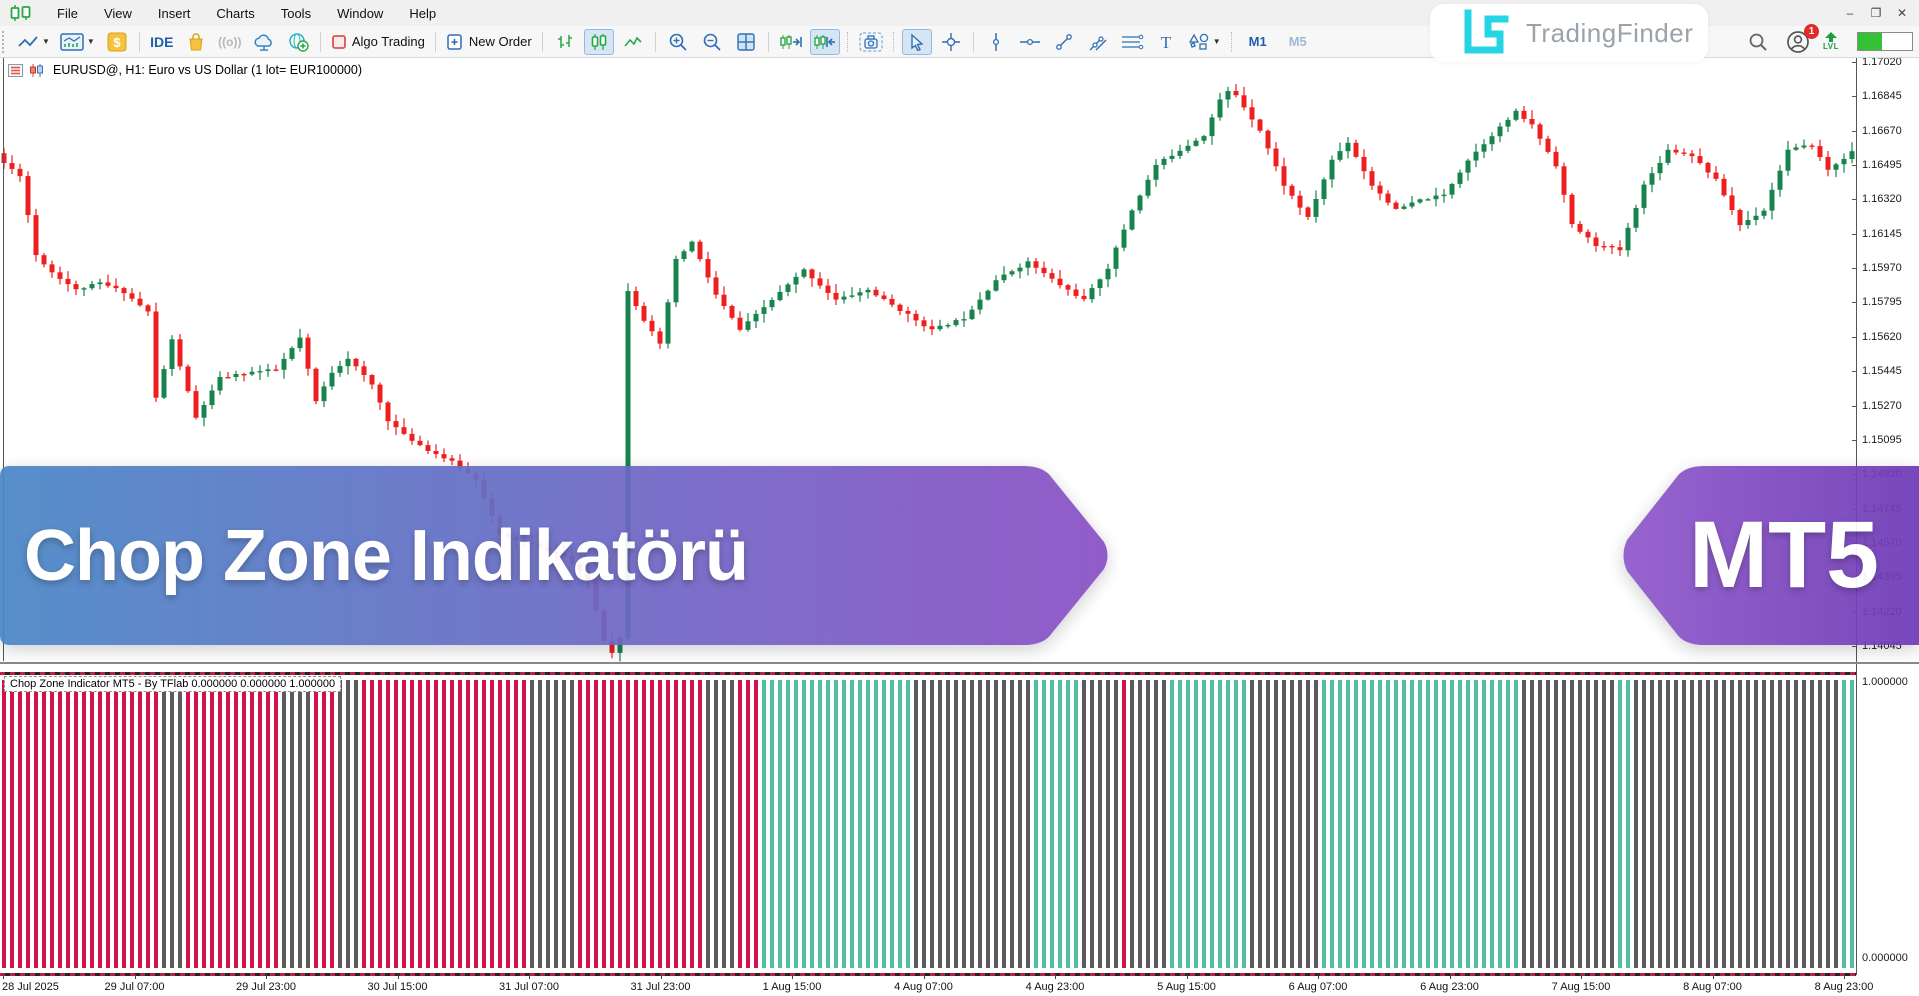  What do you see at coordinates (5, 41) in the screenshot?
I see `toolbar-drag-handle` at bounding box center [5, 41].